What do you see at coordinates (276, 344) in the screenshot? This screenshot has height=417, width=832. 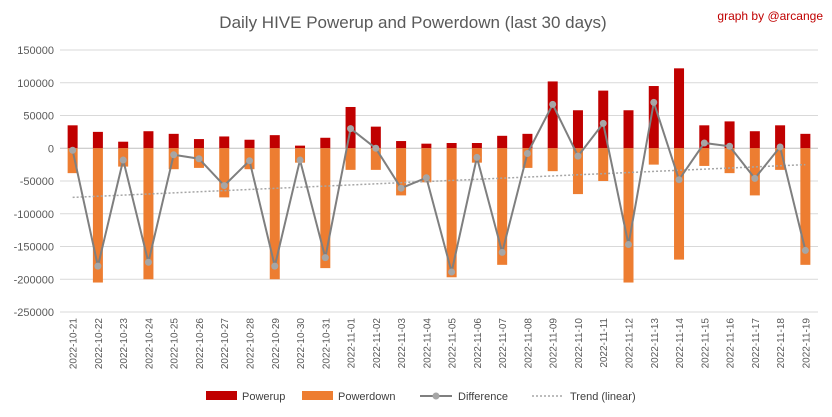 I see `x-tick-label: 2022-10-29` at bounding box center [276, 344].